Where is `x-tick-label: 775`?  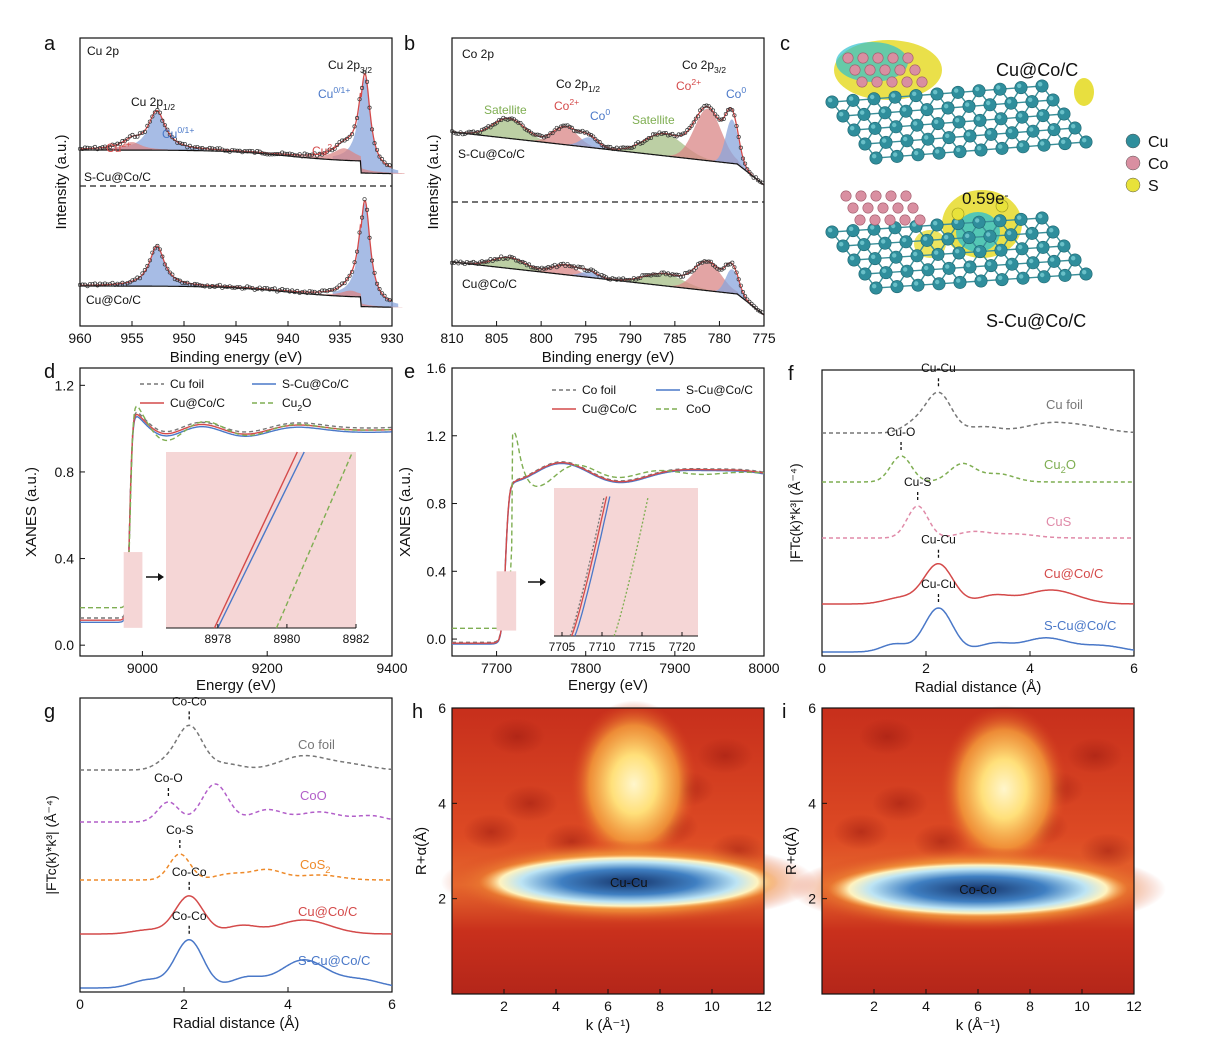 x-tick-label: 775 is located at coordinates (764, 338).